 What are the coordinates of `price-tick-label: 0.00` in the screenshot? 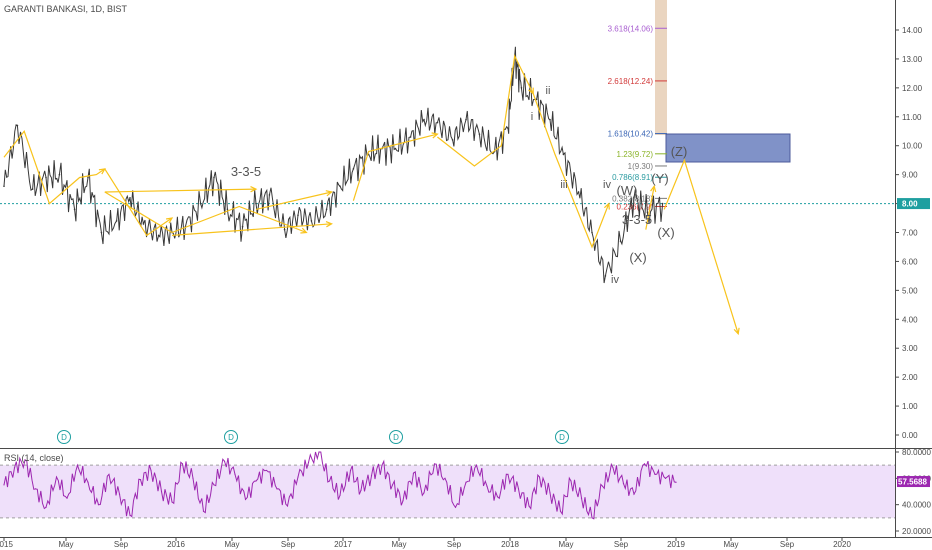 It's located at (910, 435).